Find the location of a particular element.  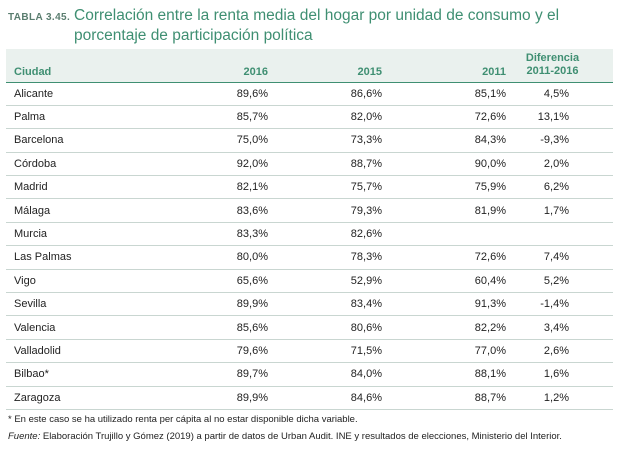

cell-difference: 1,2% is located at coordinates (561, 398).